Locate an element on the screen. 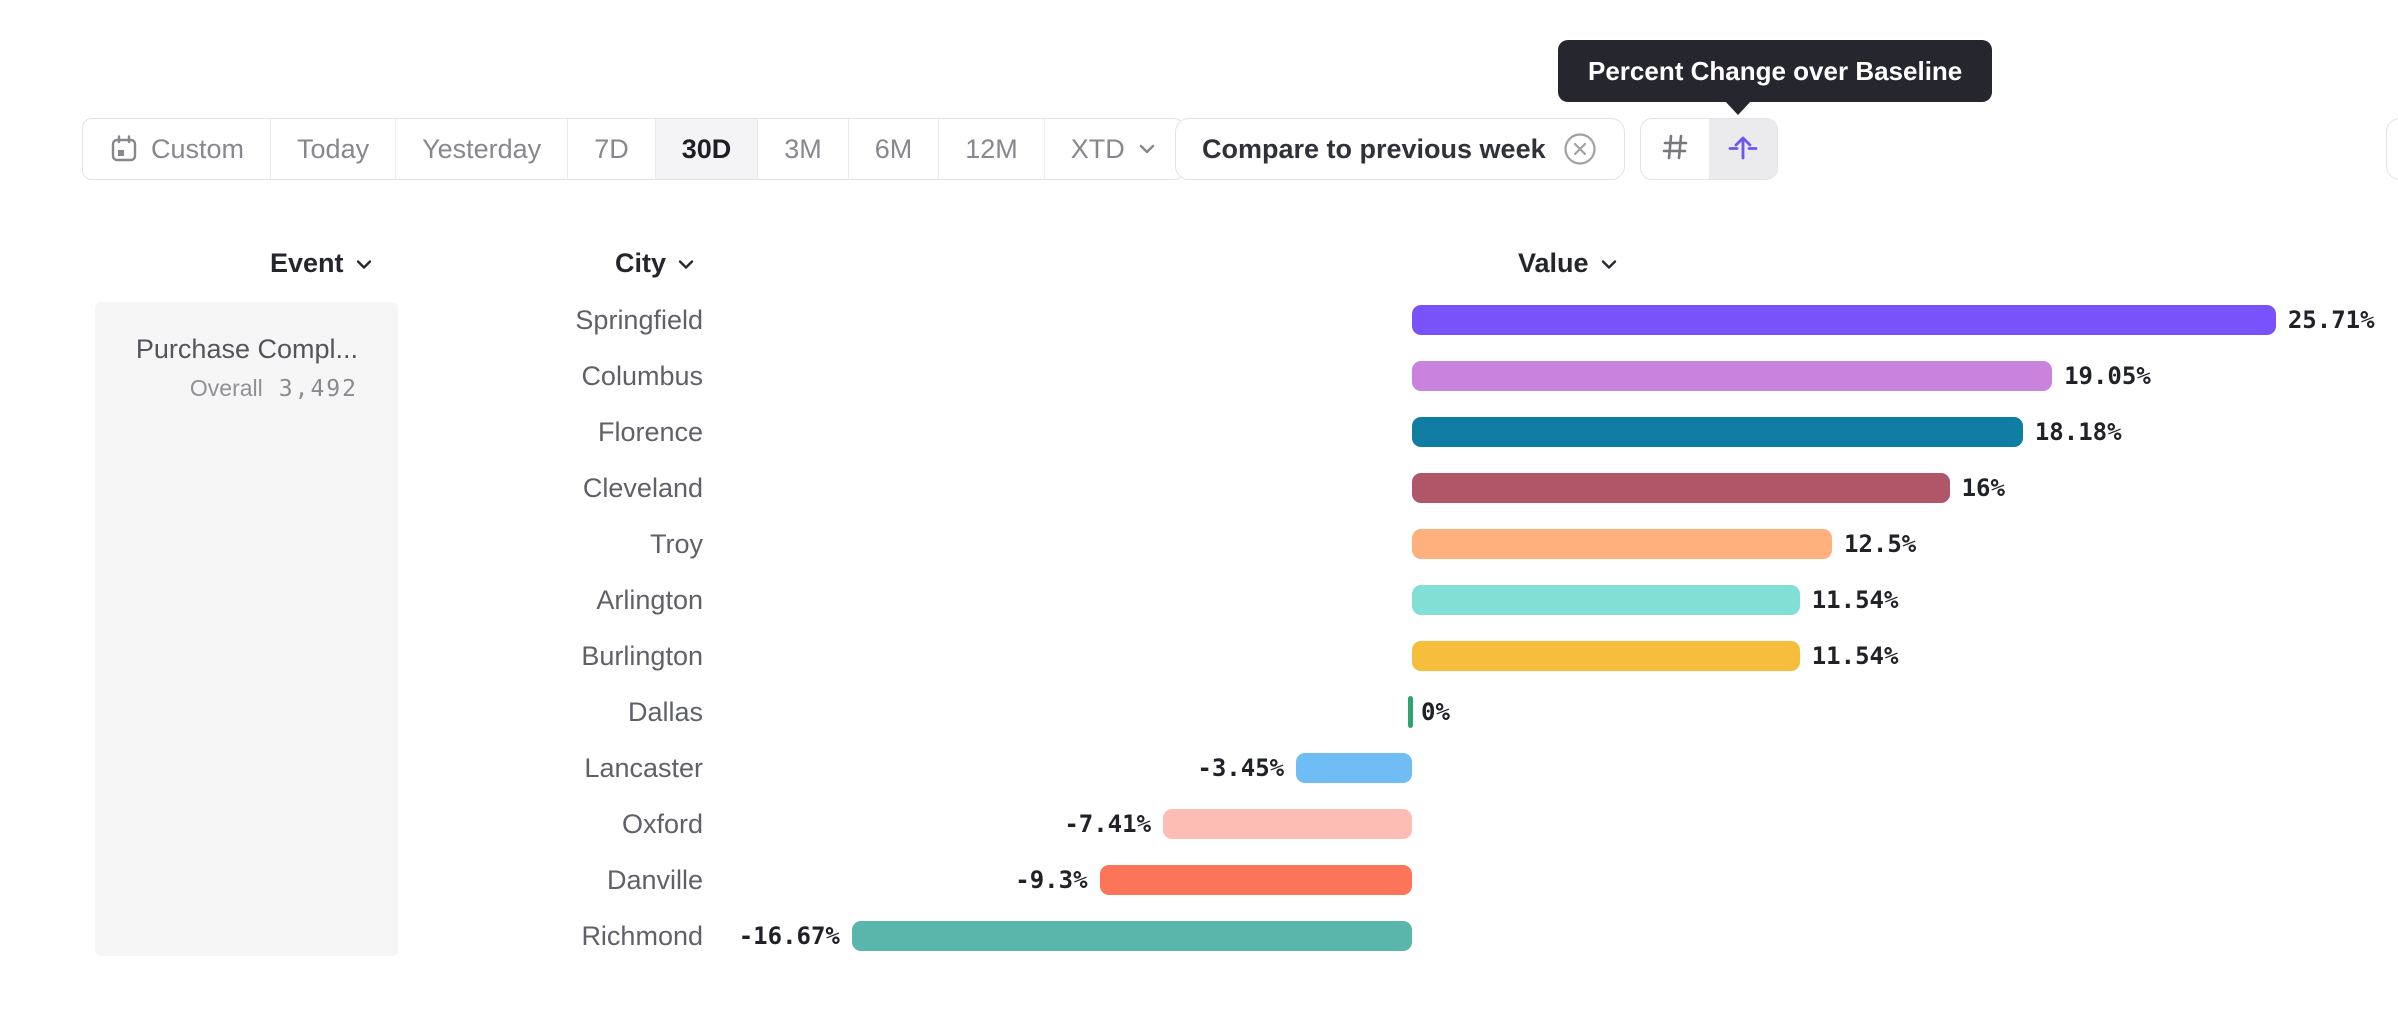 The height and width of the screenshot is (1022, 2398). time-range-button-7d: 7D is located at coordinates (612, 149).